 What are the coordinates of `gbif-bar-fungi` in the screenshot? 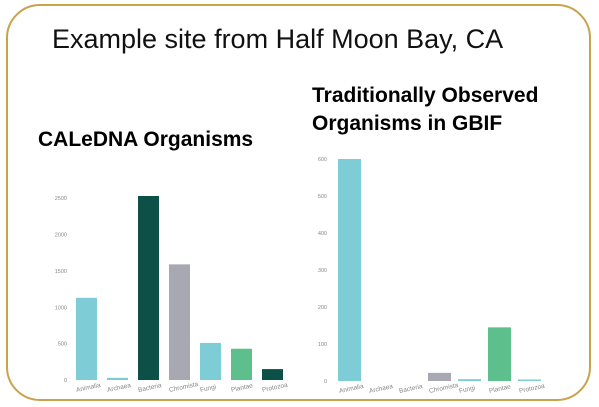 It's located at (469, 380).